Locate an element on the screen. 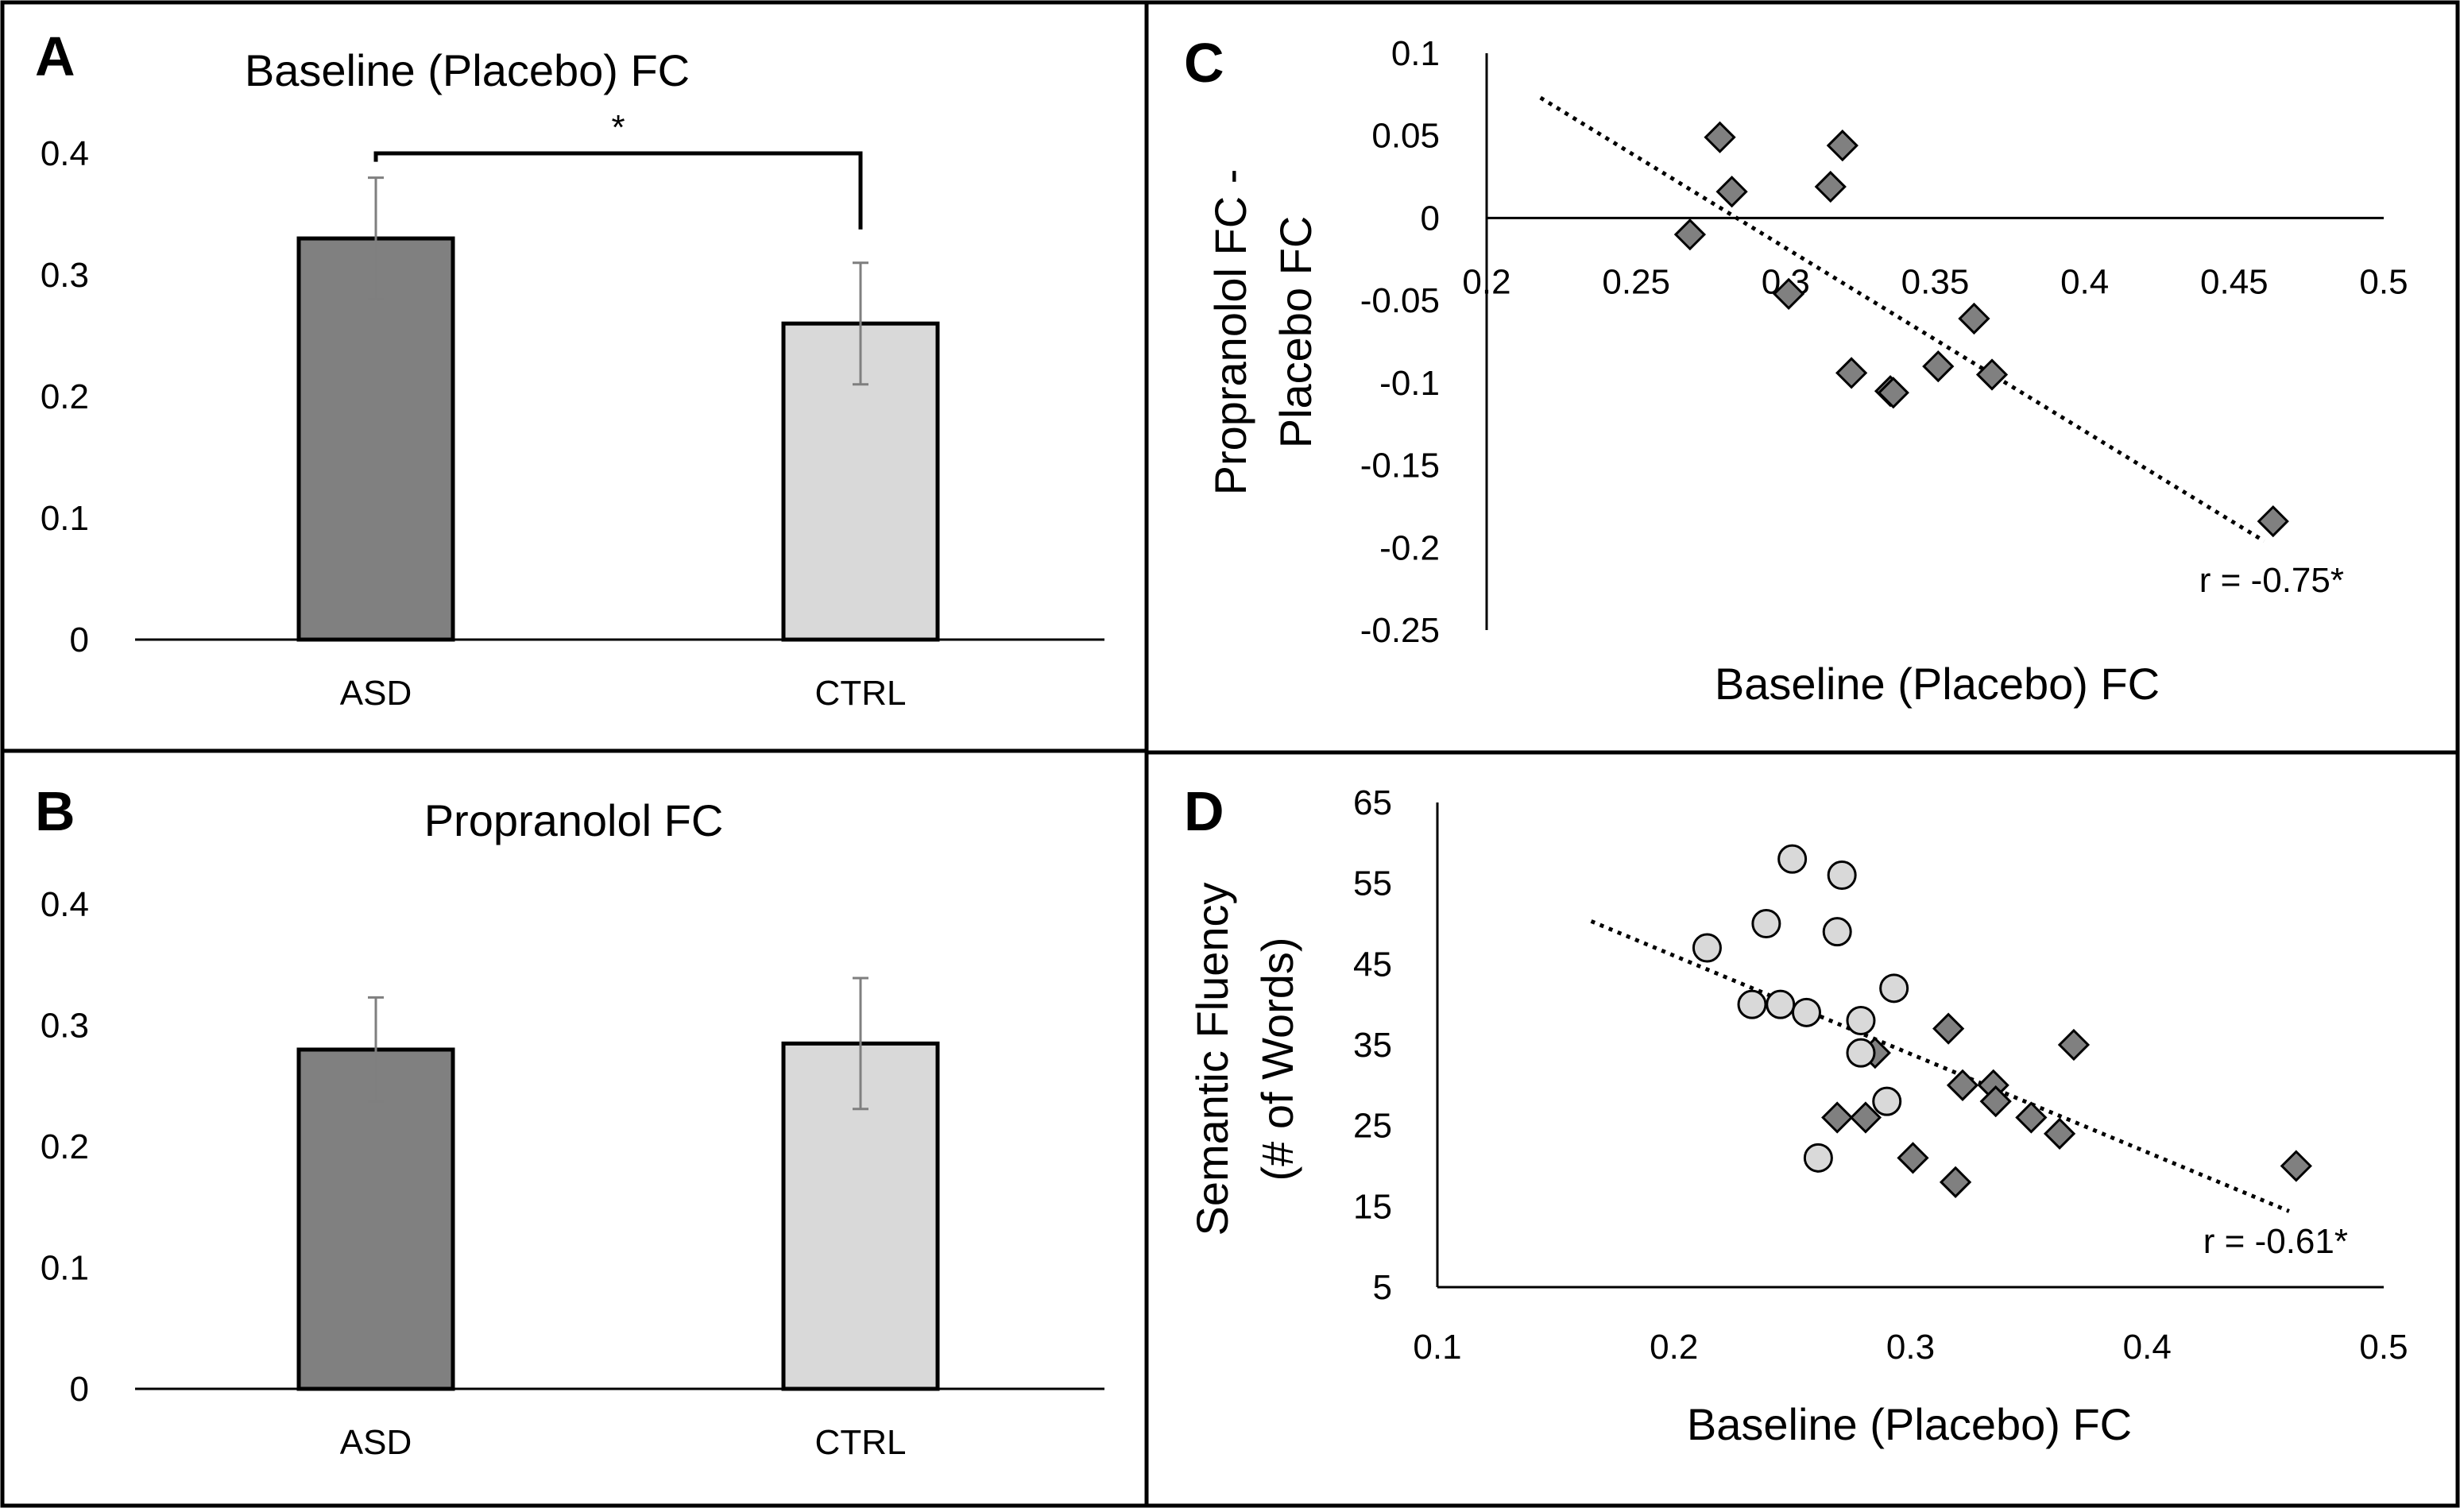  panel-a-letter: A is located at coordinates (55, 56).